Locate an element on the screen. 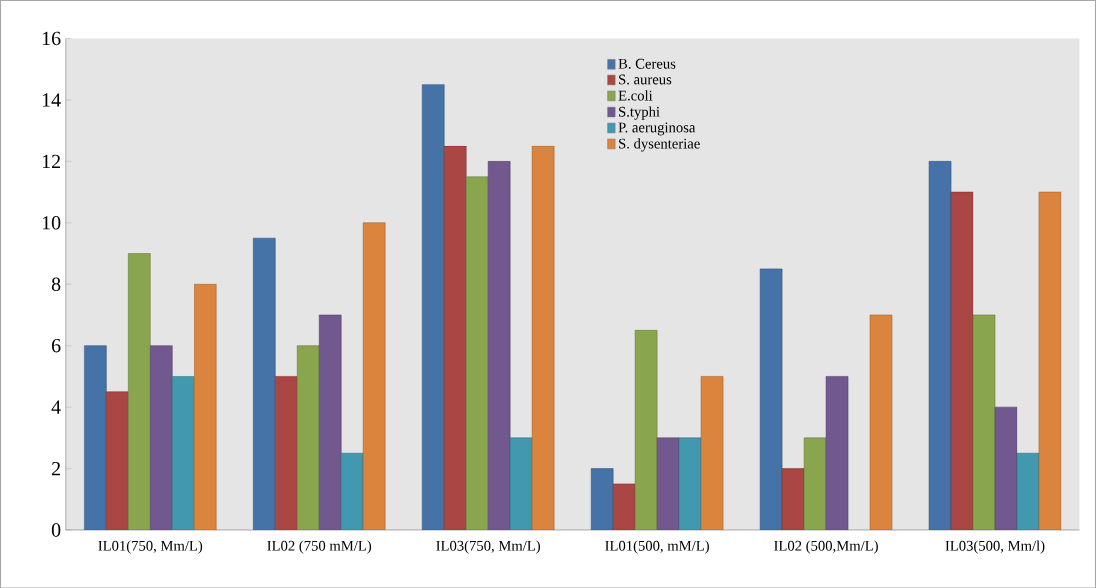 The width and height of the screenshot is (1096, 588). legend-label: P. aeruginosa is located at coordinates (657, 129).